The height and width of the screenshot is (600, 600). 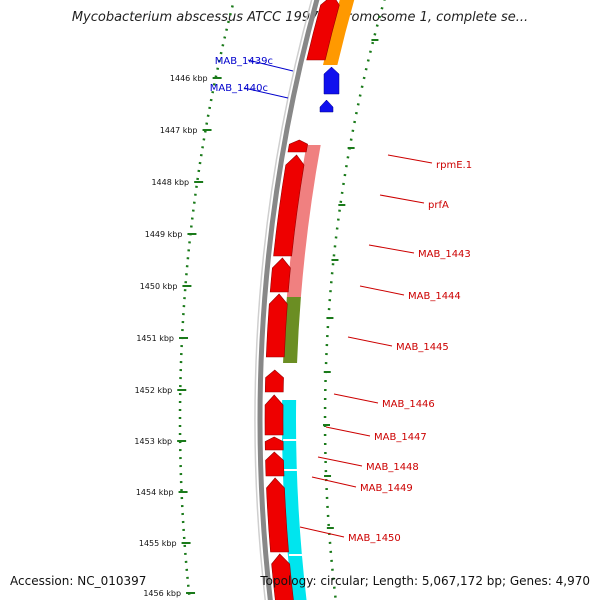 What do you see at coordinates (438, 205) in the screenshot?
I see `gene-label: prfA` at bounding box center [438, 205].